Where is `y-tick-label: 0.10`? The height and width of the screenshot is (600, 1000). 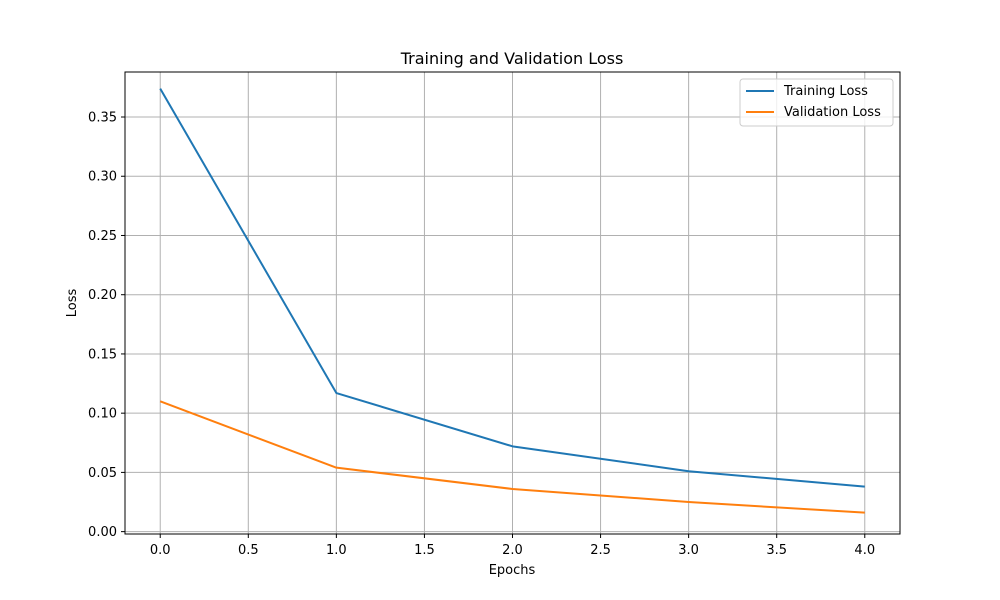
y-tick-label: 0.10 is located at coordinates (102, 414).